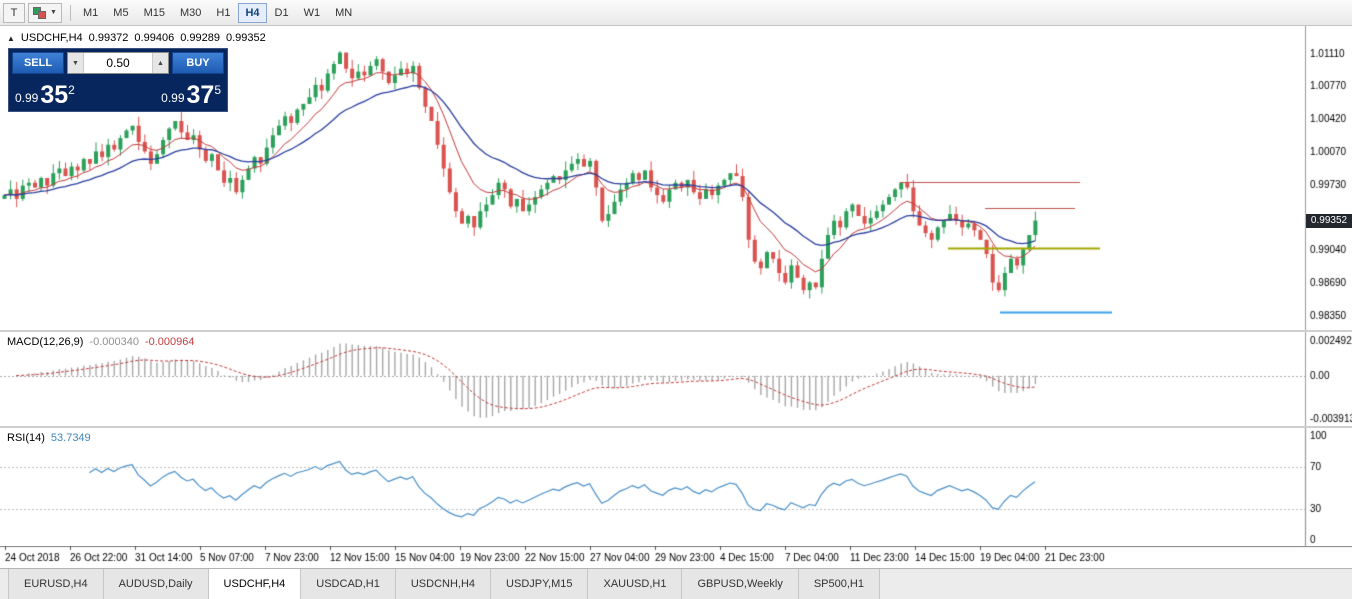 The width and height of the screenshot is (1352, 599). I want to click on chart-toolbar: T ▼ M1 M5 M15 M30 H1 H4 D1 W1 MN, so click(676, 13).